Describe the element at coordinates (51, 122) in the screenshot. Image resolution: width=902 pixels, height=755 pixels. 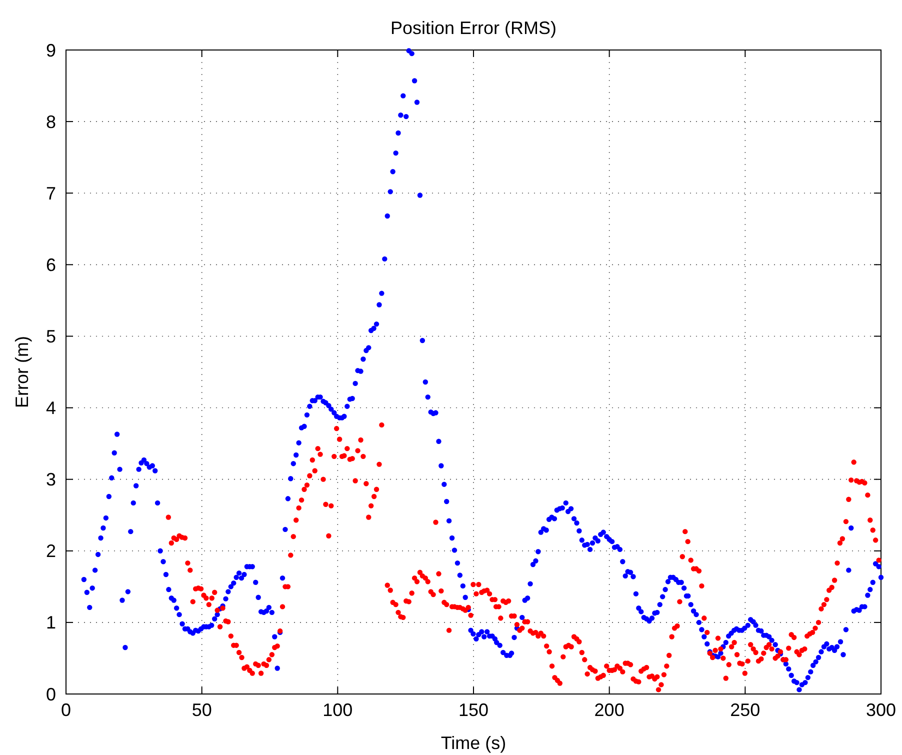
I see `y-tick-label: 8` at that location.